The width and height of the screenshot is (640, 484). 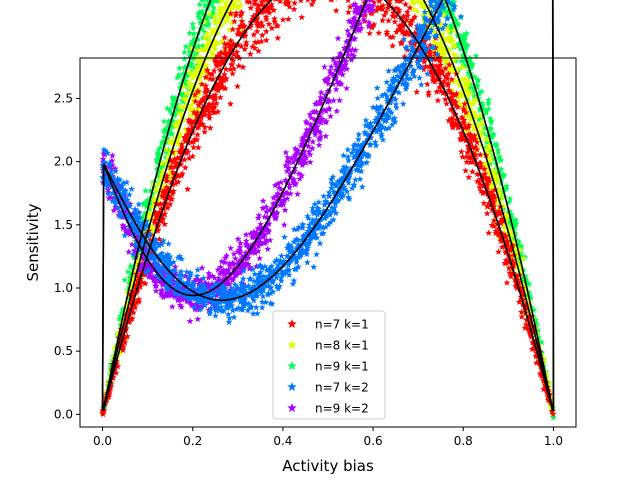 I want to click on legend: n=7 k=1 n=8 k=1 n=9 k=1 n=7 k=2 n=9 k=2, so click(x=329, y=365).